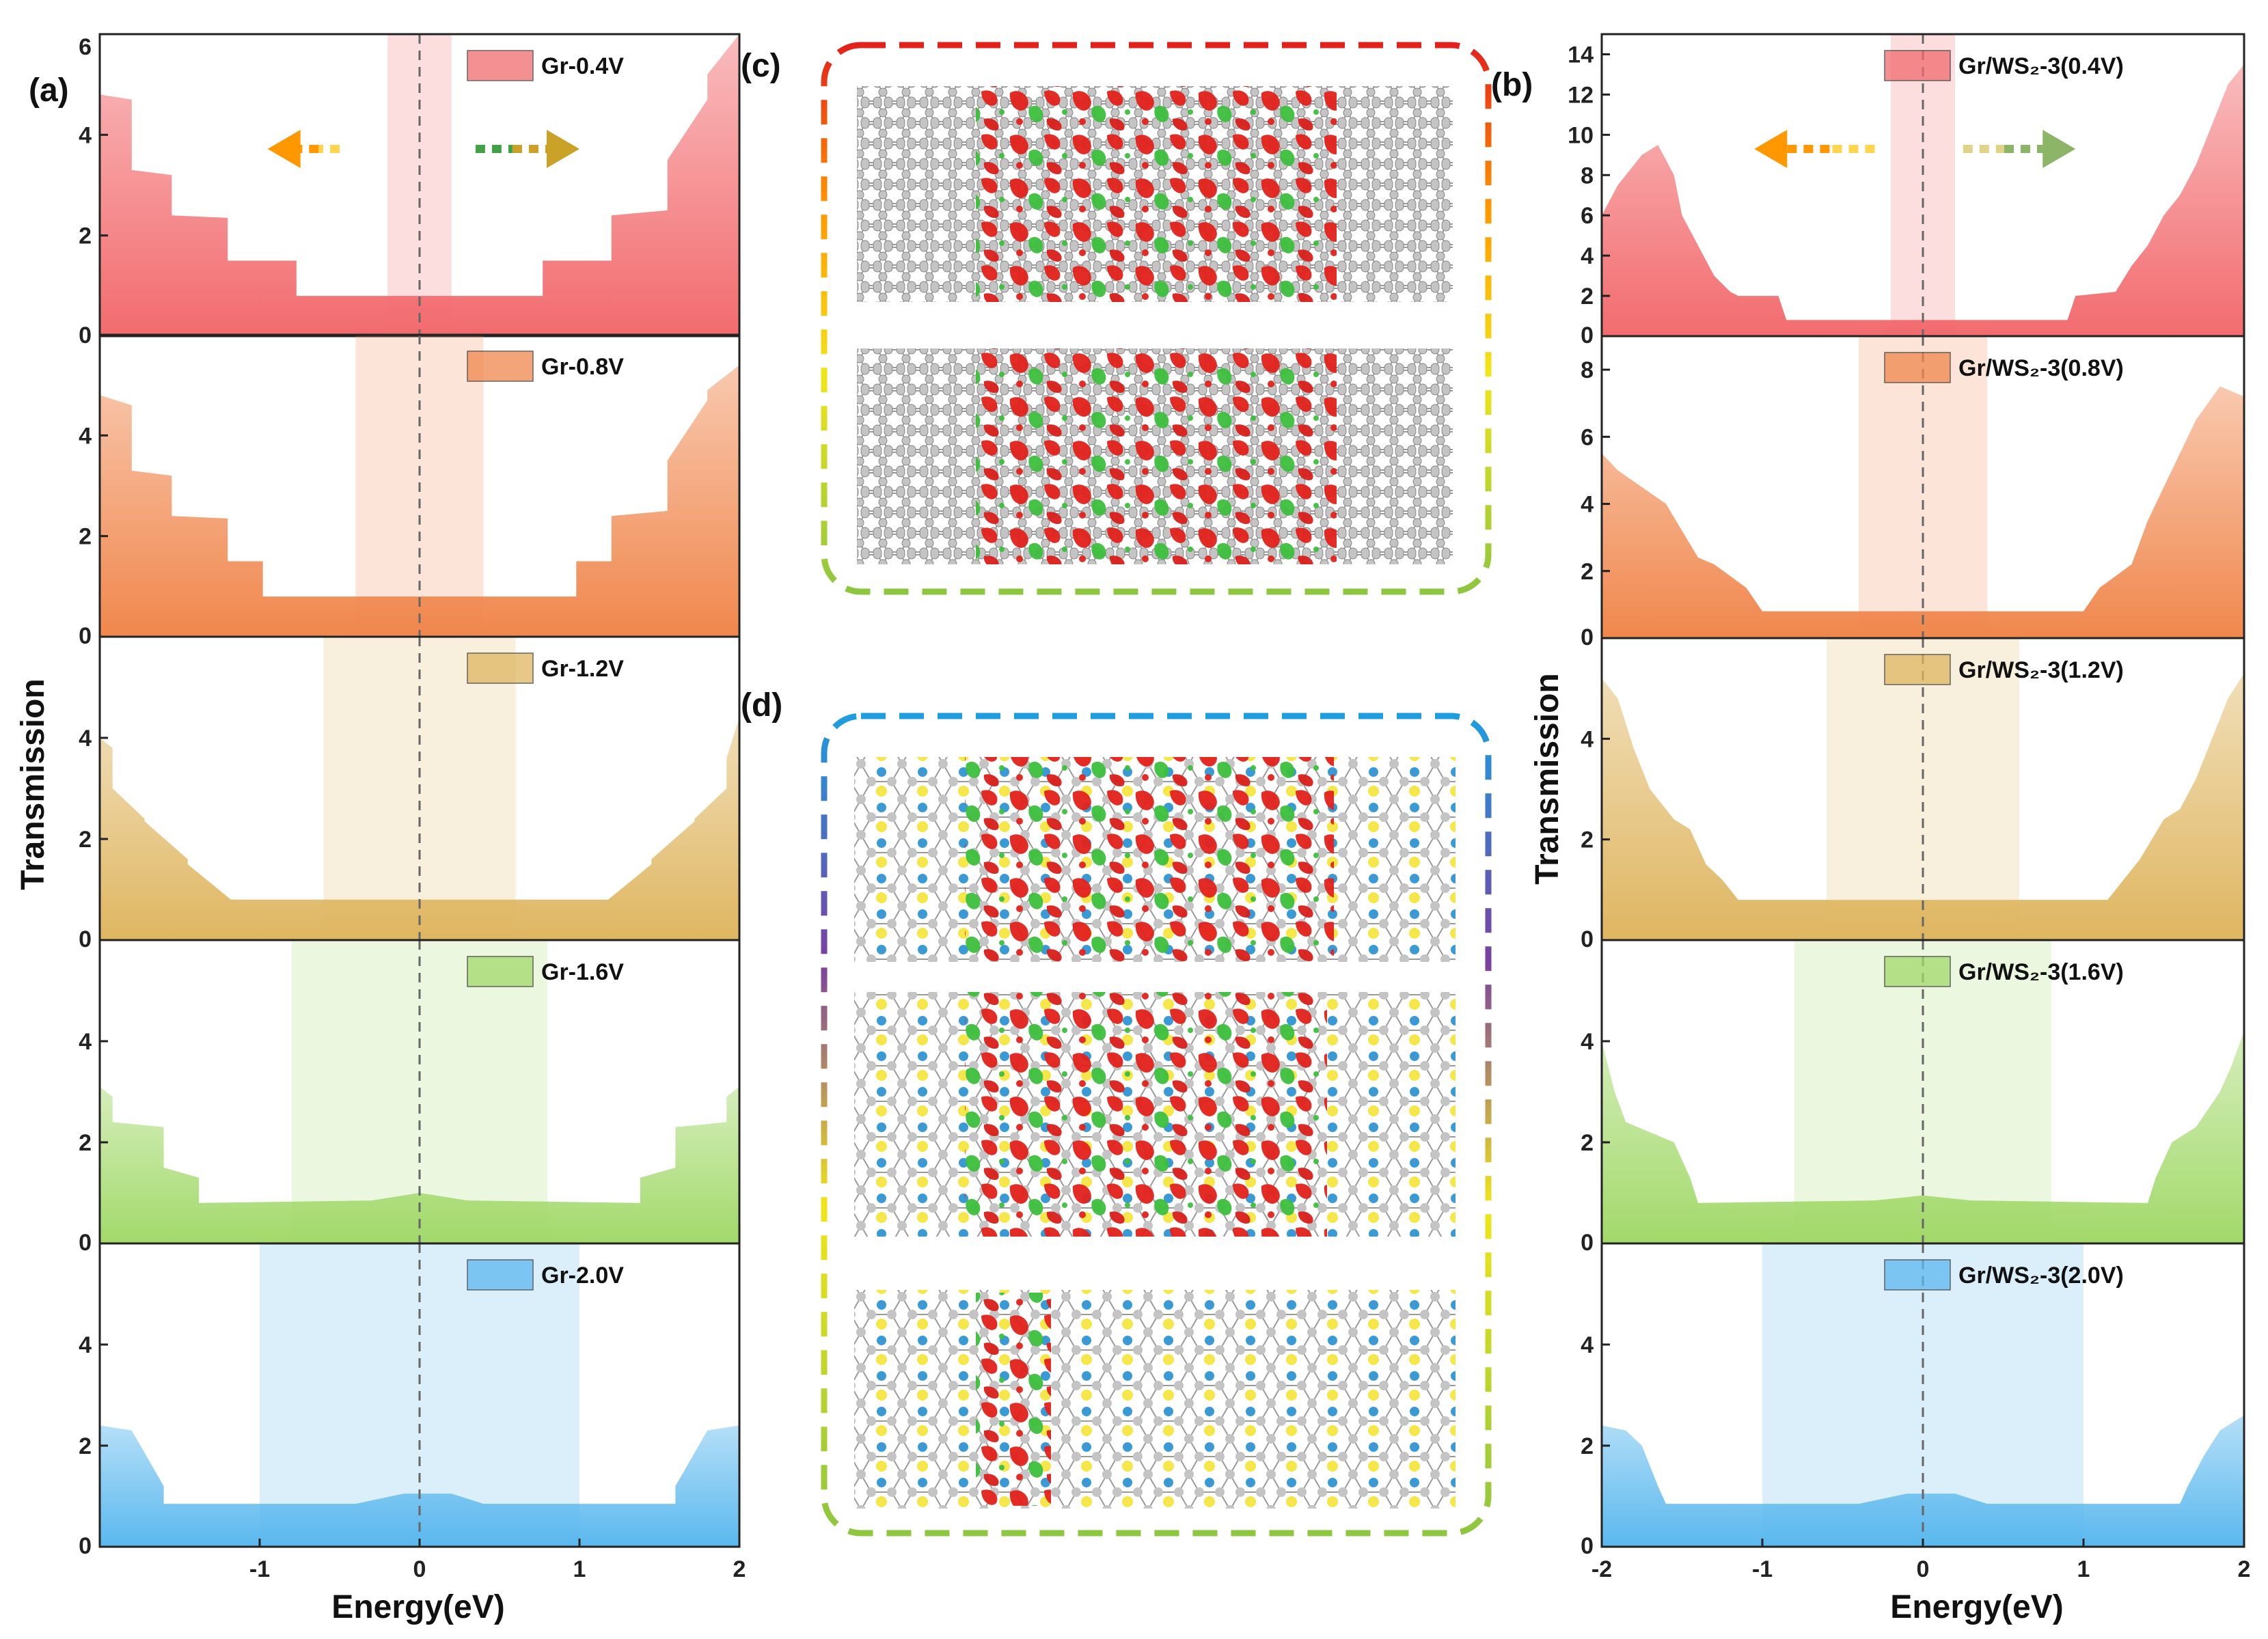 The height and width of the screenshot is (1639, 2268). What do you see at coordinates (1587, 437) in the screenshot?
I see `chart-b-ytick-label-2-4: 6` at bounding box center [1587, 437].